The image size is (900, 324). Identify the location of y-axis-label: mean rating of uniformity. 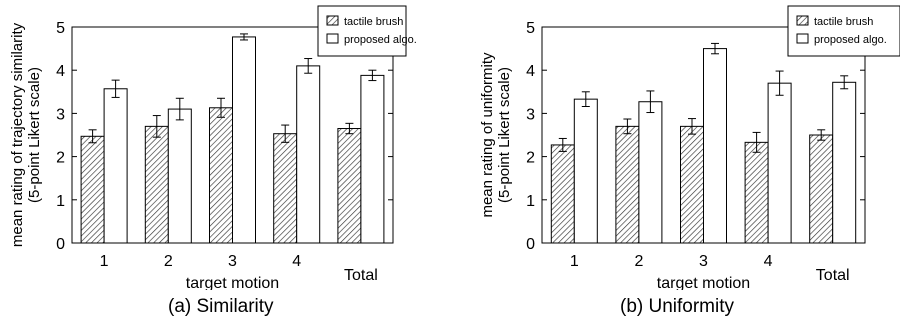
(487, 135).